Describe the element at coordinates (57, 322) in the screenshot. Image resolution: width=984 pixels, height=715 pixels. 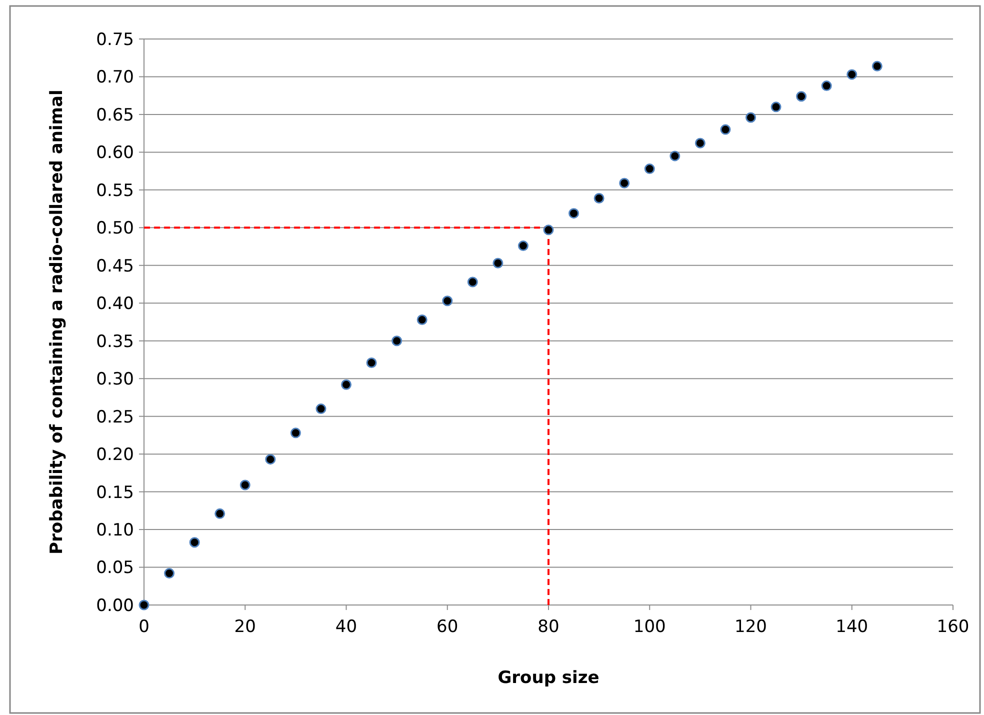
I see `y-axis-title: Probability of containing a radio-collared animal` at that location.